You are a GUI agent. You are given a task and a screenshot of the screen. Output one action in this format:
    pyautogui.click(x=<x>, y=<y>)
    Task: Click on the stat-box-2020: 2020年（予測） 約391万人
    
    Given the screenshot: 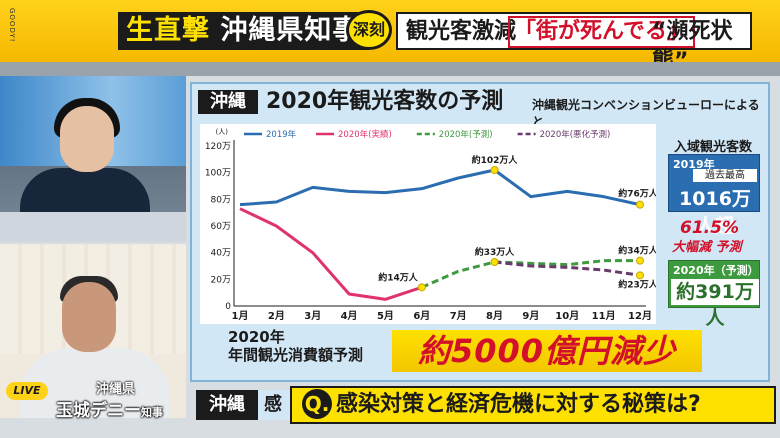 What is the action you would take?
    pyautogui.click(x=714, y=294)
    